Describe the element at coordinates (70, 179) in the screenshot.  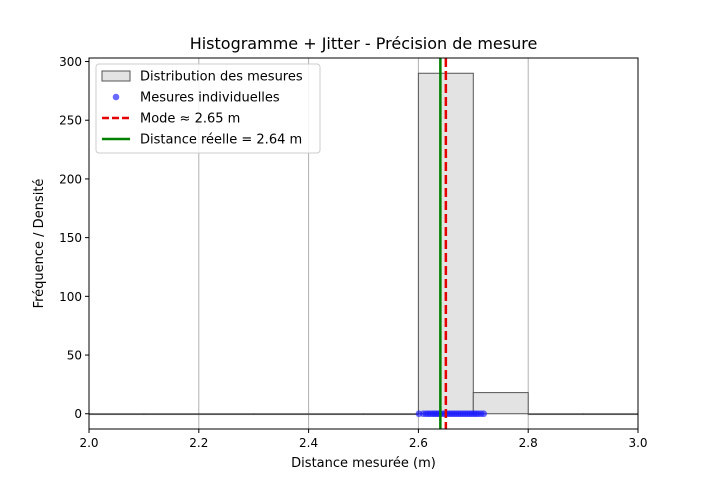
I see `y-tick-label: 200` at that location.